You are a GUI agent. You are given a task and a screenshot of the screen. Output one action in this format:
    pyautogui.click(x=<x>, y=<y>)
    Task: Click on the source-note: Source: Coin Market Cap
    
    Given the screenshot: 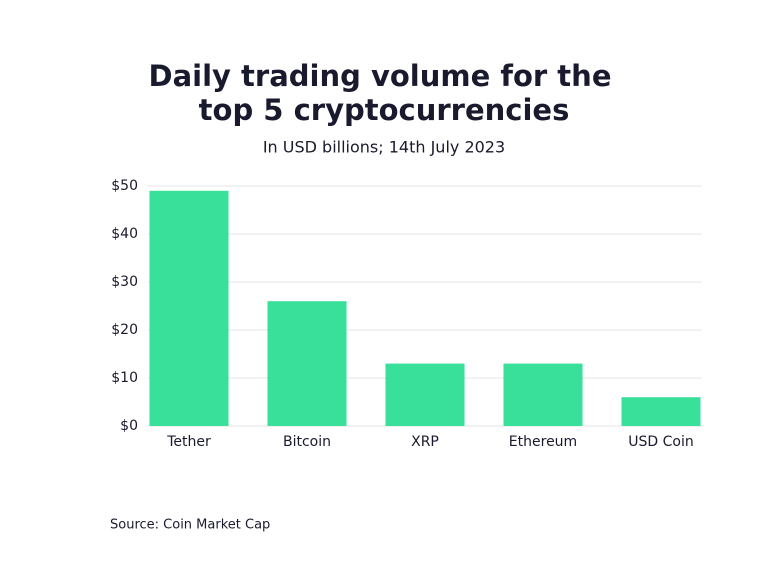 What is the action you would take?
    pyautogui.click(x=190, y=525)
    